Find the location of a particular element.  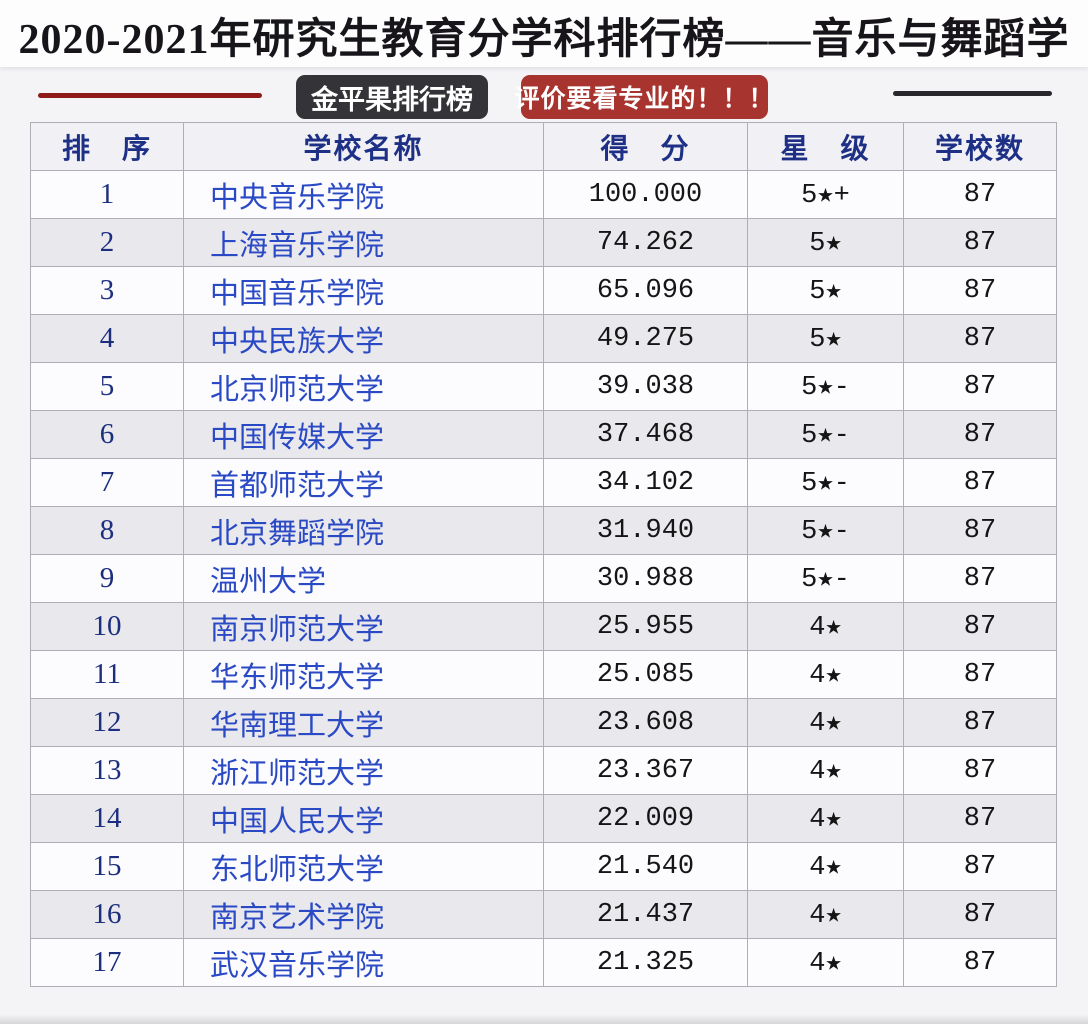

jinpingguo-ranking-badge: 金平果排行榜 is located at coordinates (392, 97).